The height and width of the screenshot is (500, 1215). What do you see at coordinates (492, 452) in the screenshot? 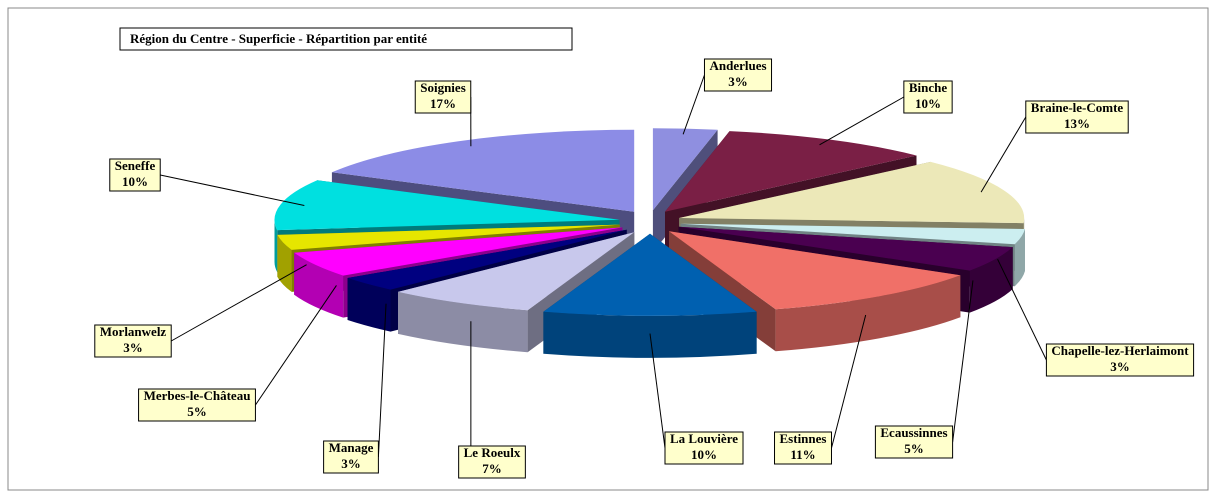
I see `label-name: Le Roeulx` at bounding box center [492, 452].